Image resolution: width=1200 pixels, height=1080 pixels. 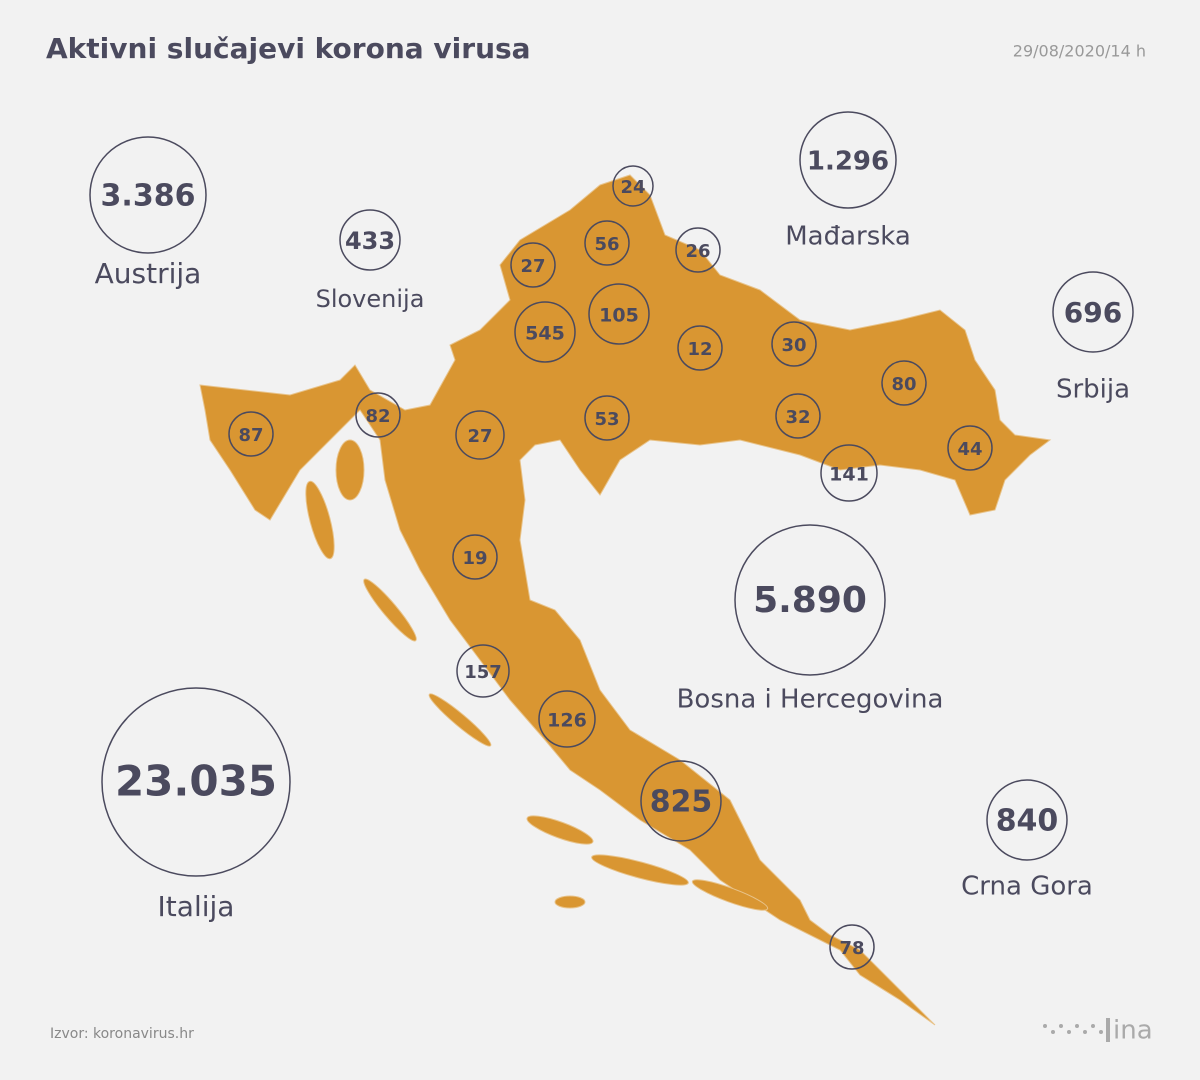 I want to click on county-value: 24, so click(x=632, y=187).